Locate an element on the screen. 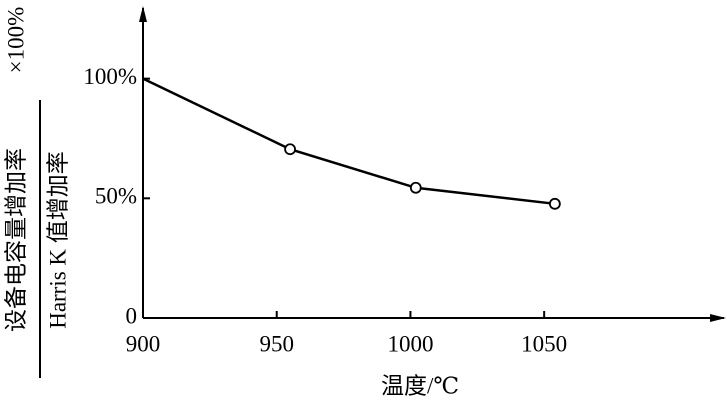 This screenshot has width=727, height=407. x-tick-label: 1000 is located at coordinates (410, 343).